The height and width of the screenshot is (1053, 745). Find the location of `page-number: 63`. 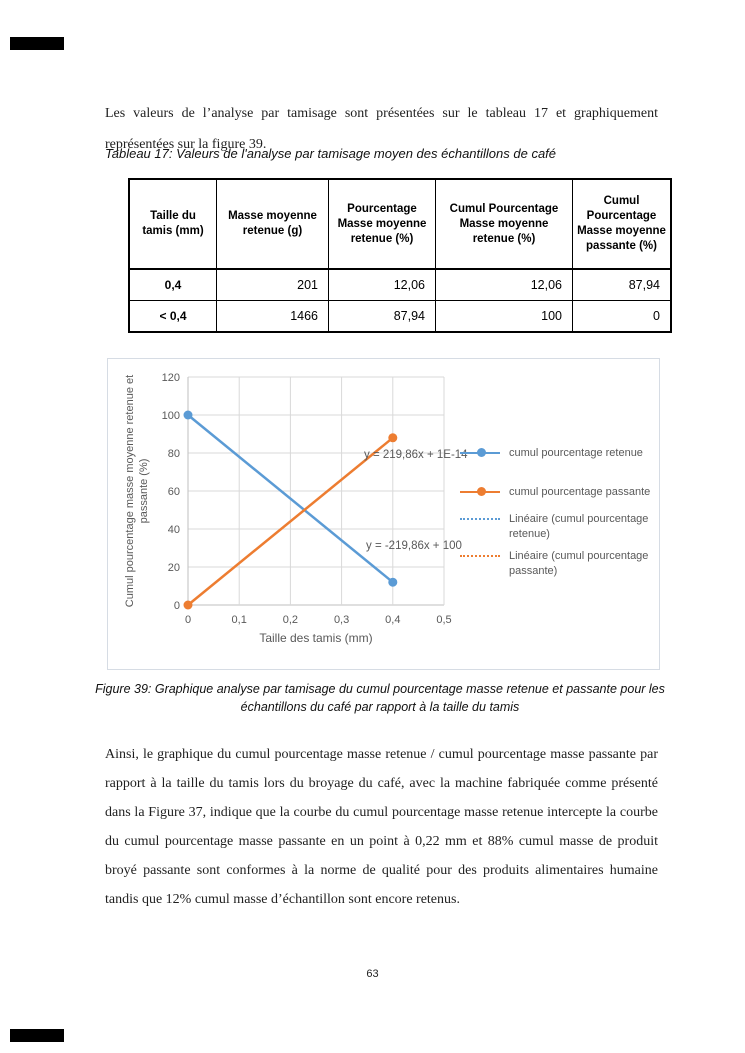

page-number: 63 is located at coordinates (372, 974).